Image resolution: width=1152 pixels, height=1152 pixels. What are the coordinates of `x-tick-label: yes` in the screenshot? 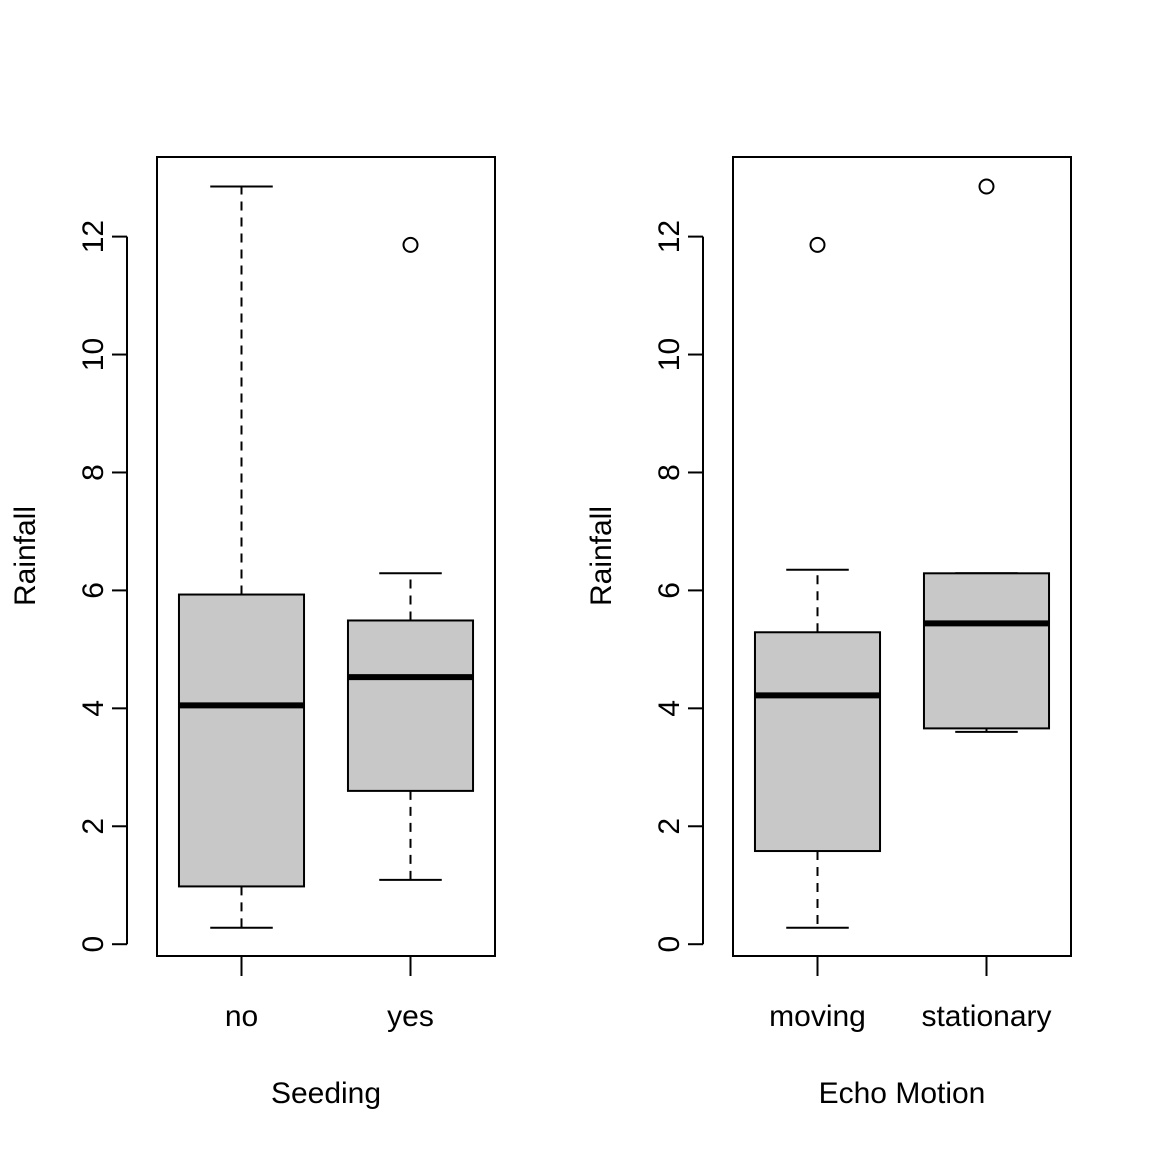 It's located at (410, 1016).